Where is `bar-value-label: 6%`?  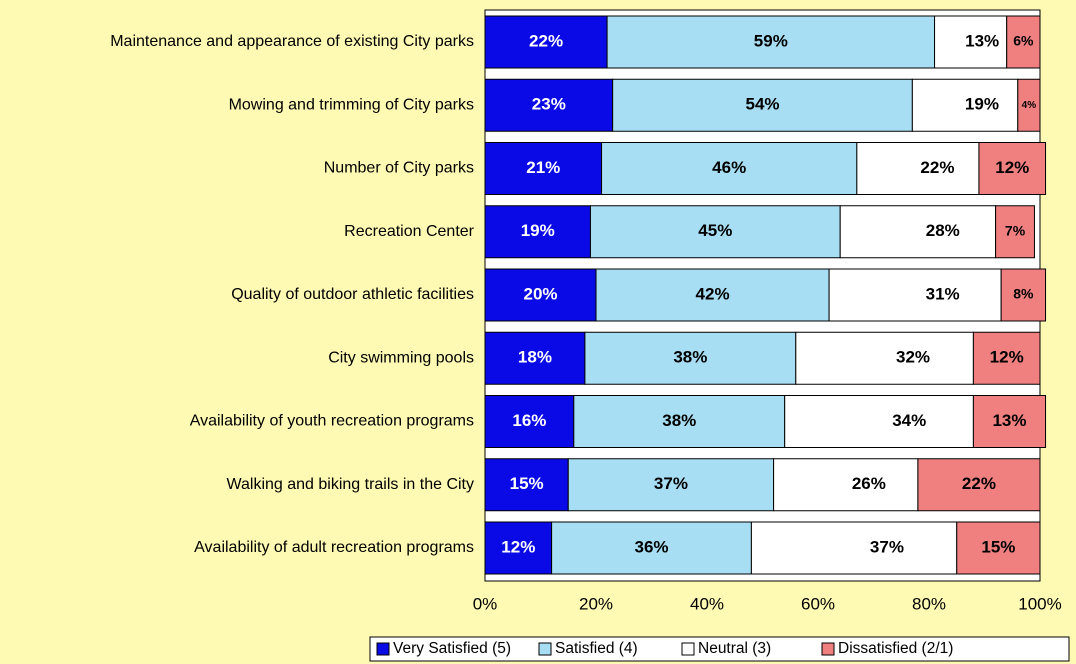 bar-value-label: 6% is located at coordinates (1023, 41).